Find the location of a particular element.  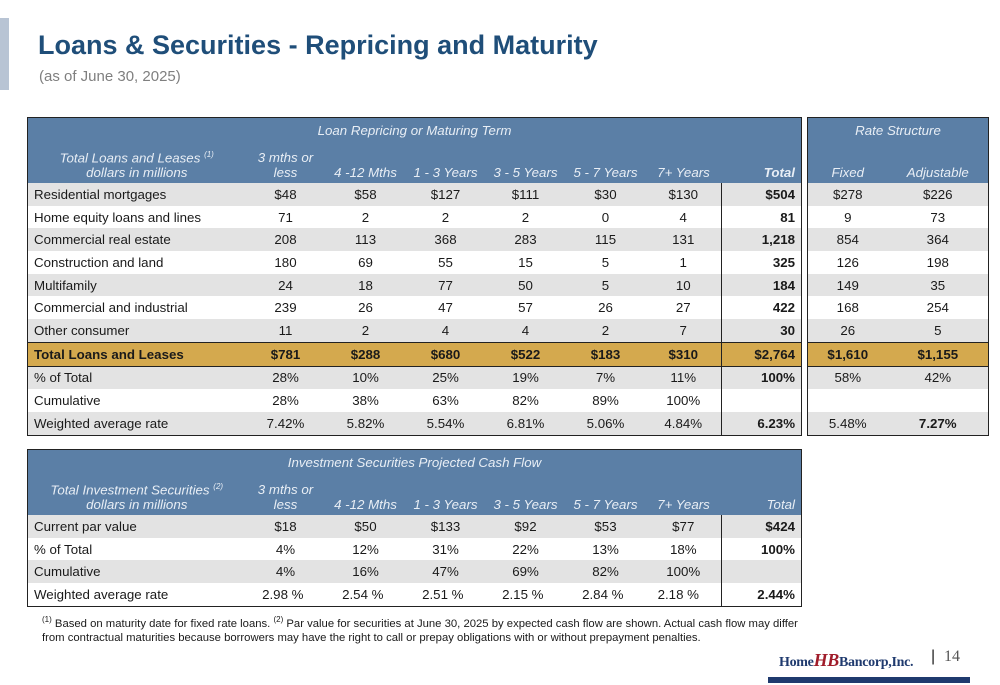

fixed-cell: 168 is located at coordinates (847, 308).